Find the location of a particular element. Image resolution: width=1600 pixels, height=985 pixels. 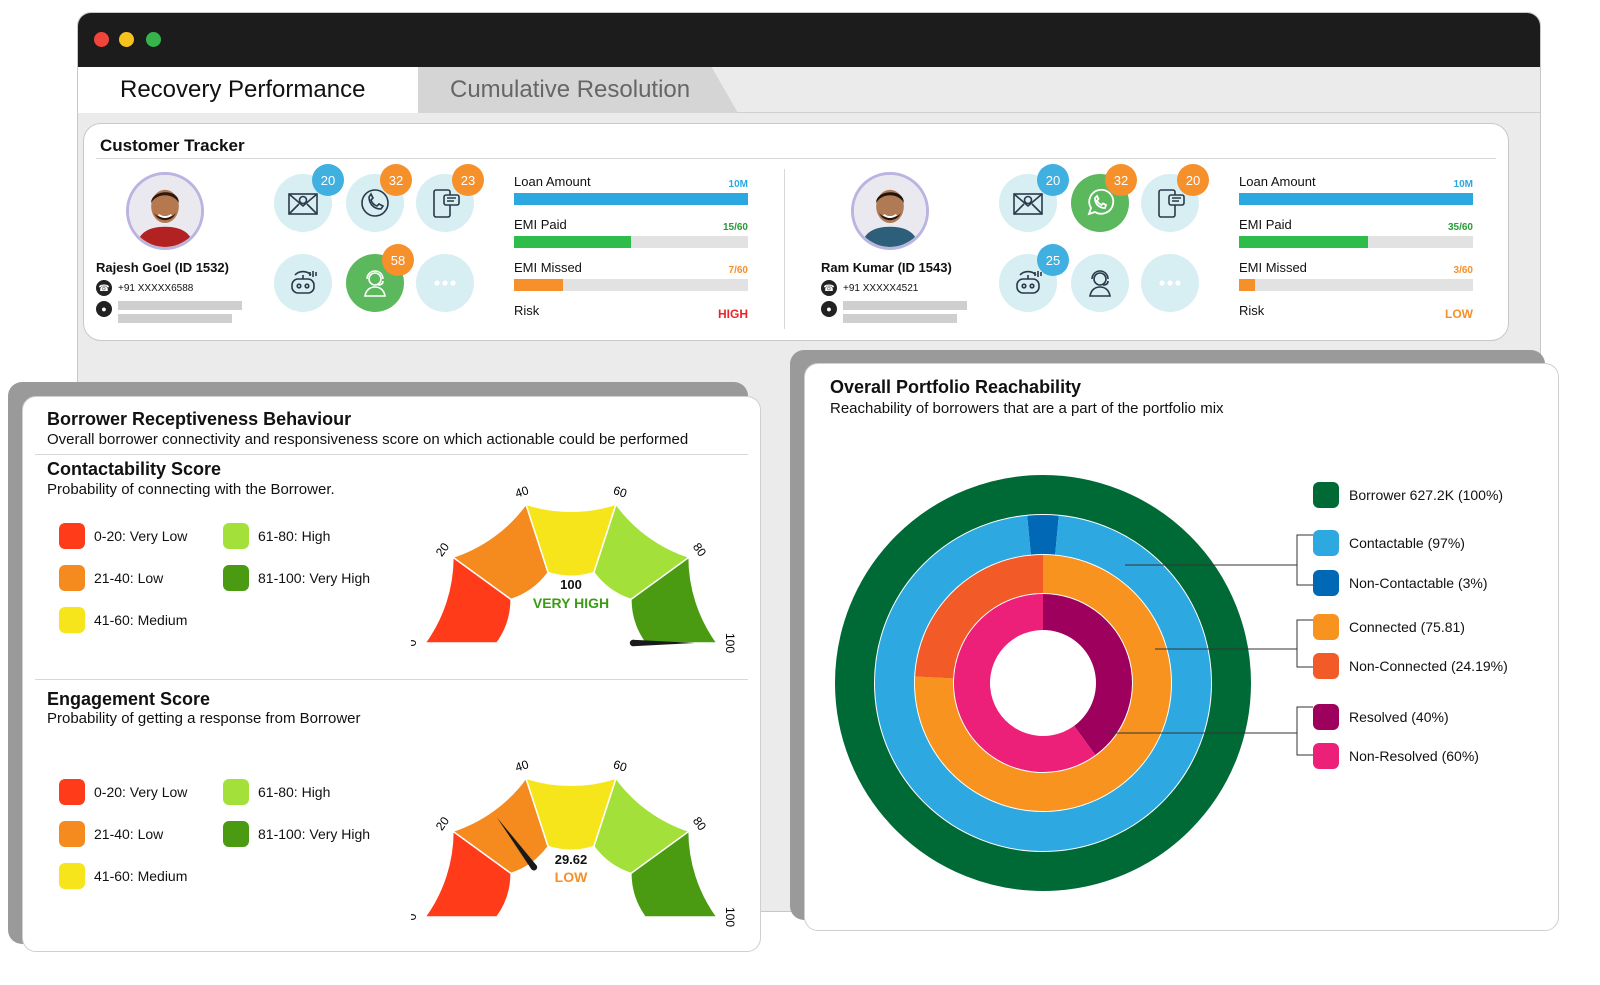

divider is located at coordinates (796, 158).